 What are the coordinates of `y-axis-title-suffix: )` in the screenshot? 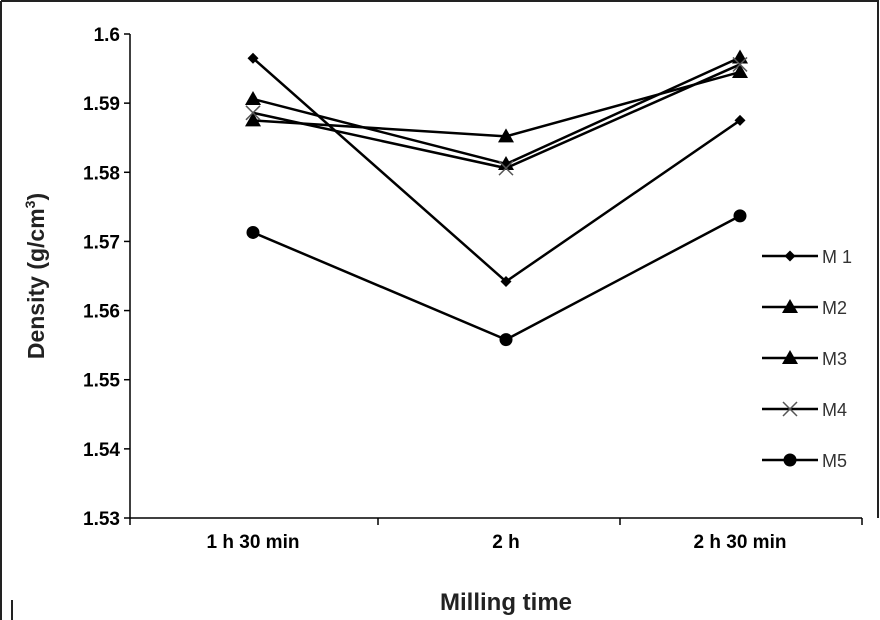 It's located at (36, 197).